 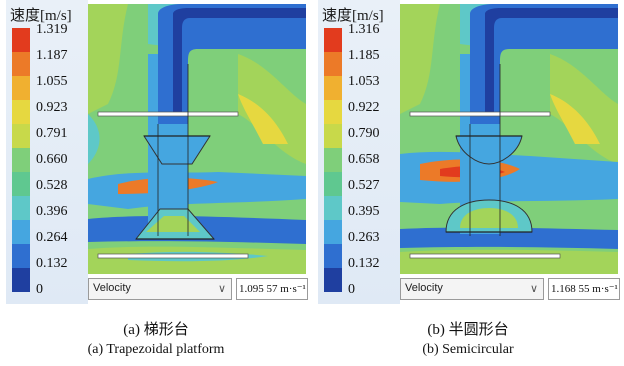 I want to click on legend-tick: 0.396, so click(x=52, y=211).